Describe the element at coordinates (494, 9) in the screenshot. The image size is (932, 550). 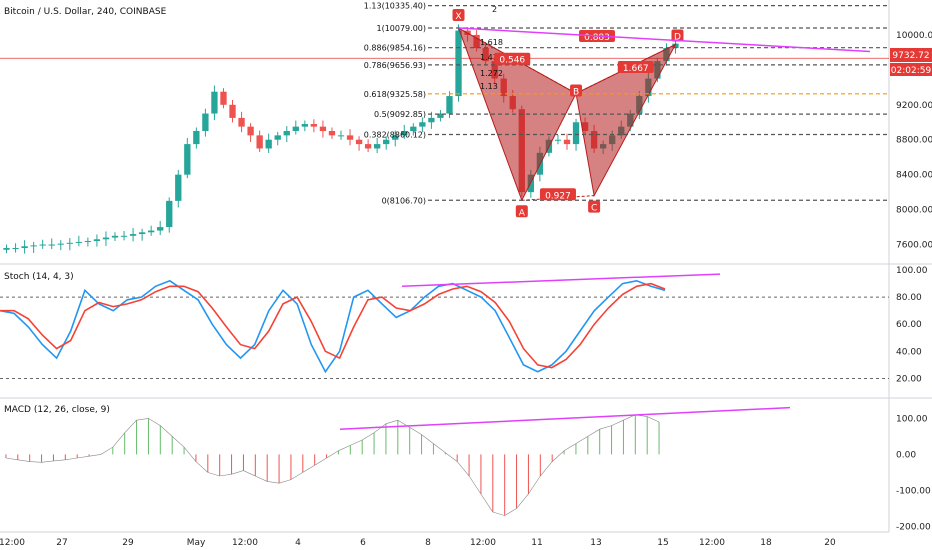
I see `extension-label: 2` at that location.